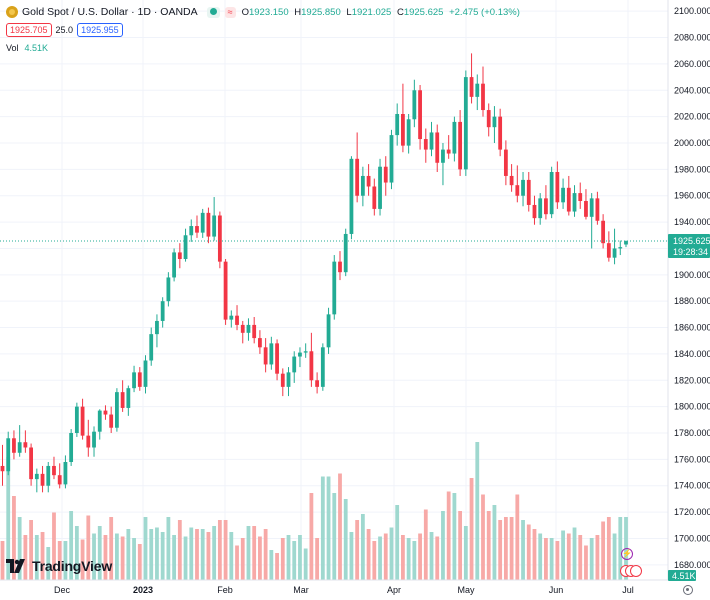 Image resolution: width=710 pixels, height=600 pixels. What do you see at coordinates (692, 275) in the screenshot?
I see `price-tick-label: 1900.000` at bounding box center [692, 275].